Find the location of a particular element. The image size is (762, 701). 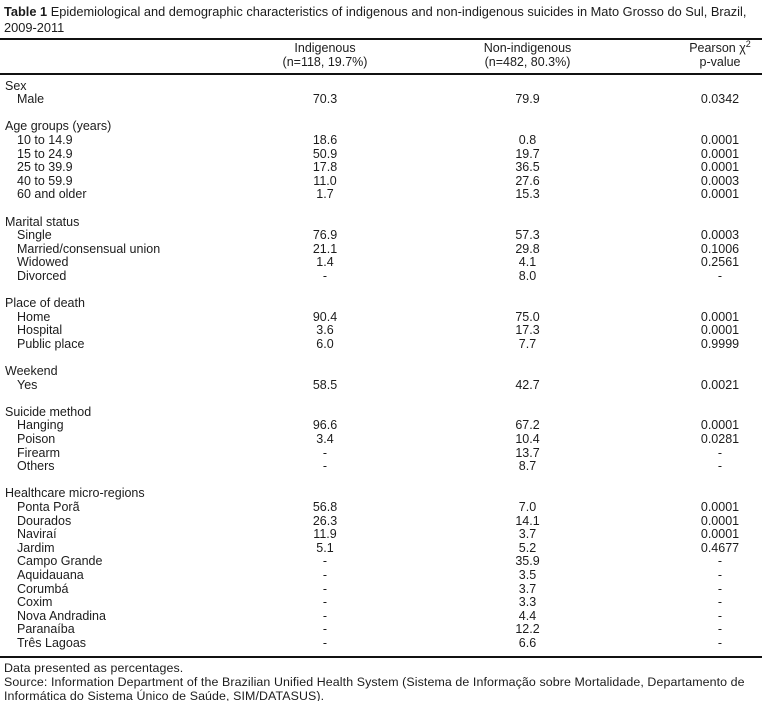

value-non-indigenous: 10.4 is located at coordinates (527, 439).